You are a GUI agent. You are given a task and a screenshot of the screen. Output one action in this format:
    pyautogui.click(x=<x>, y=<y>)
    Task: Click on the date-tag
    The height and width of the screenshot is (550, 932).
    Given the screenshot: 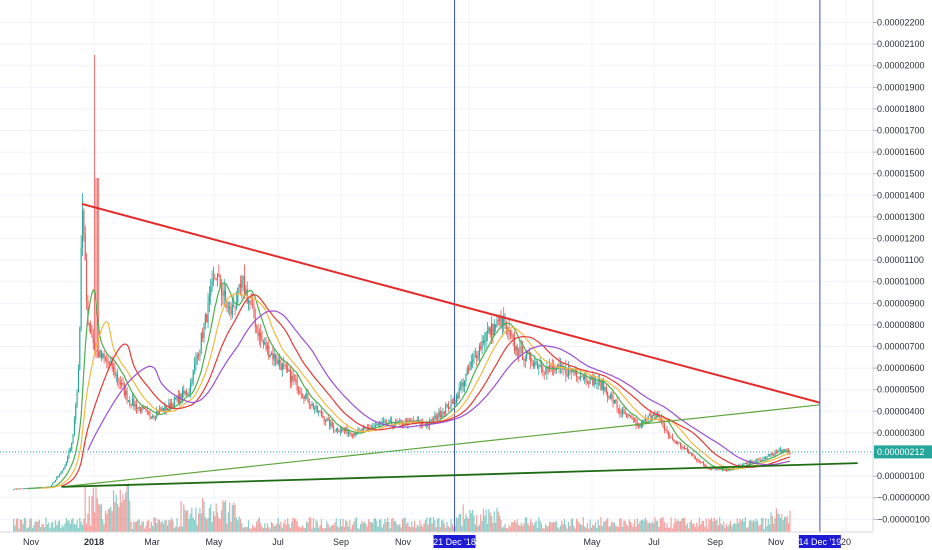 What is the action you would take?
    pyautogui.click(x=819, y=541)
    